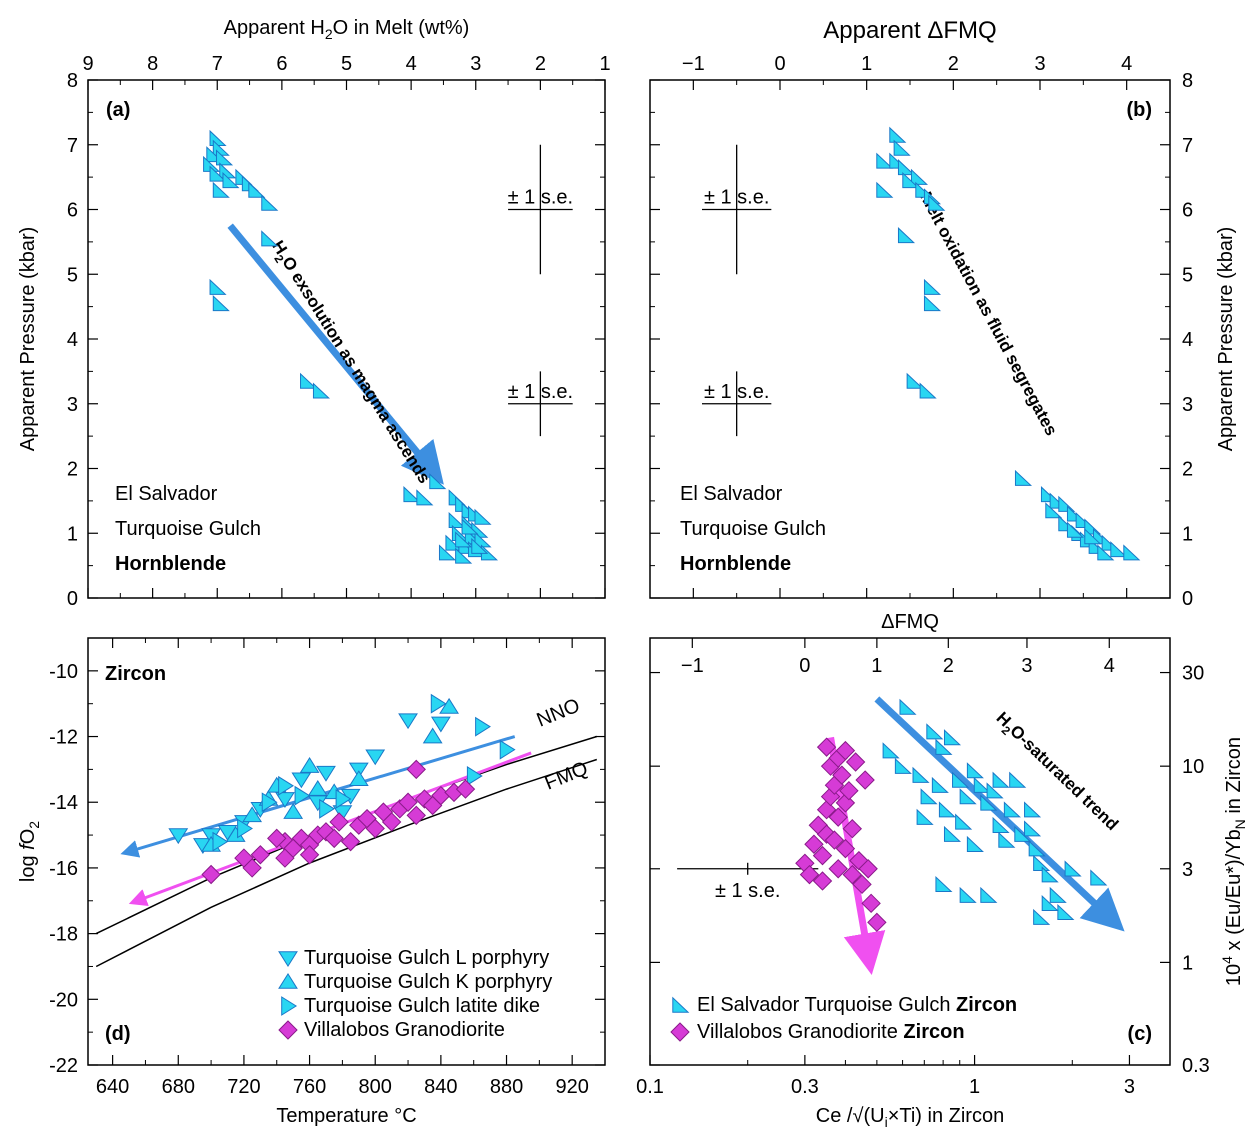 The width and height of the screenshot is (1249, 1130). I want to click on panel-b-y-tick-label: 1, so click(1187, 534).